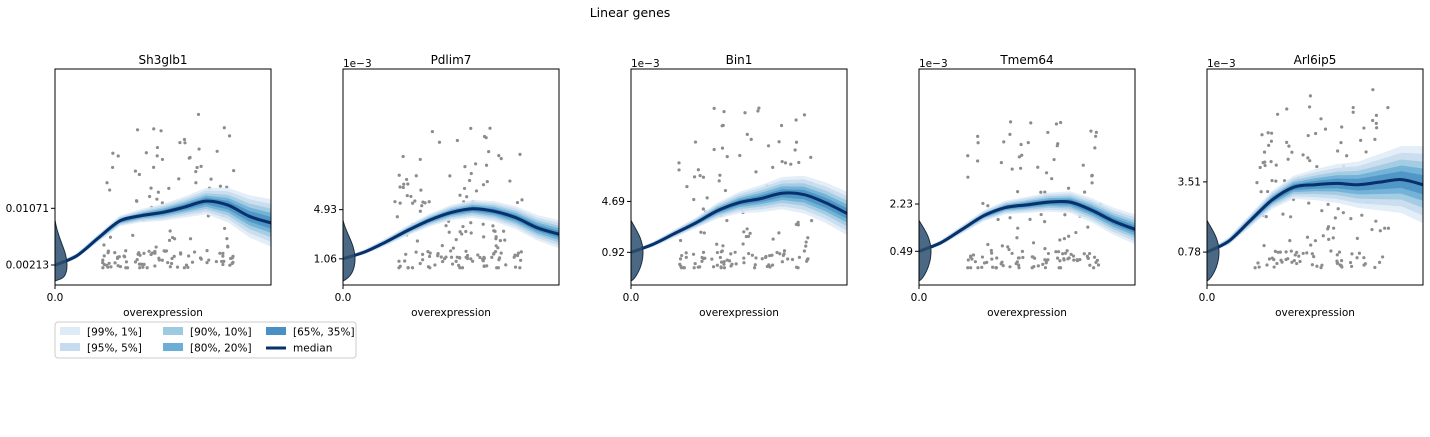 The image size is (1430, 437). What do you see at coordinates (207, 333) in the screenshot?
I see `legend-entry: [90%, 10%]` at bounding box center [207, 333].